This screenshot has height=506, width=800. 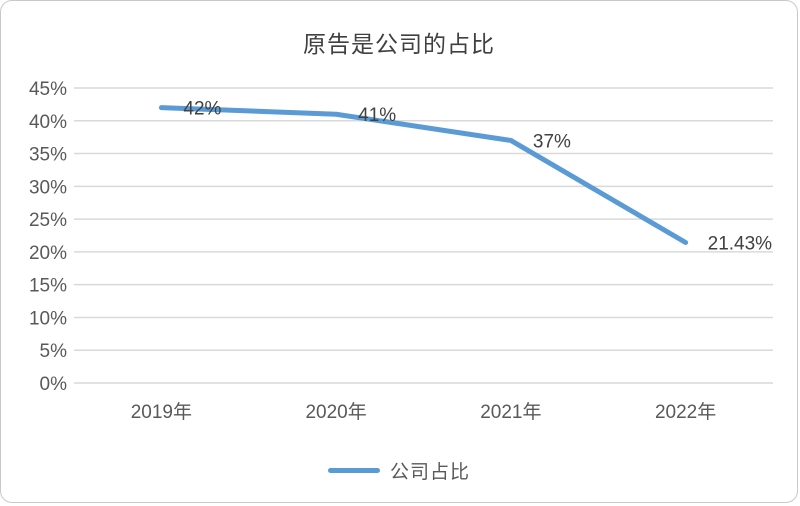 I want to click on y-axis-tick-label: 35%, so click(x=48, y=155).